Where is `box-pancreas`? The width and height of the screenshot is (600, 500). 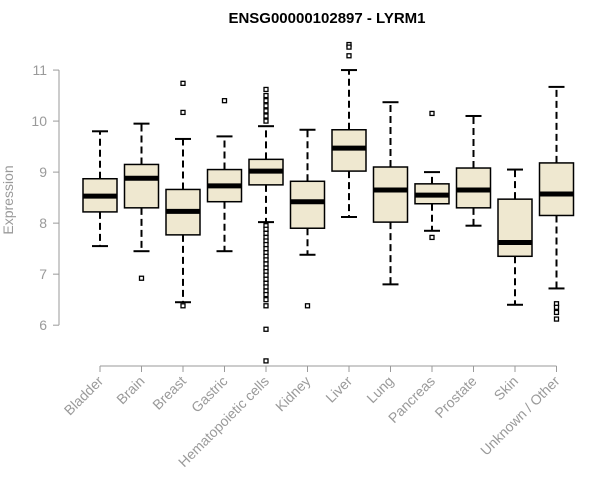 box-pancreas is located at coordinates (432, 175).